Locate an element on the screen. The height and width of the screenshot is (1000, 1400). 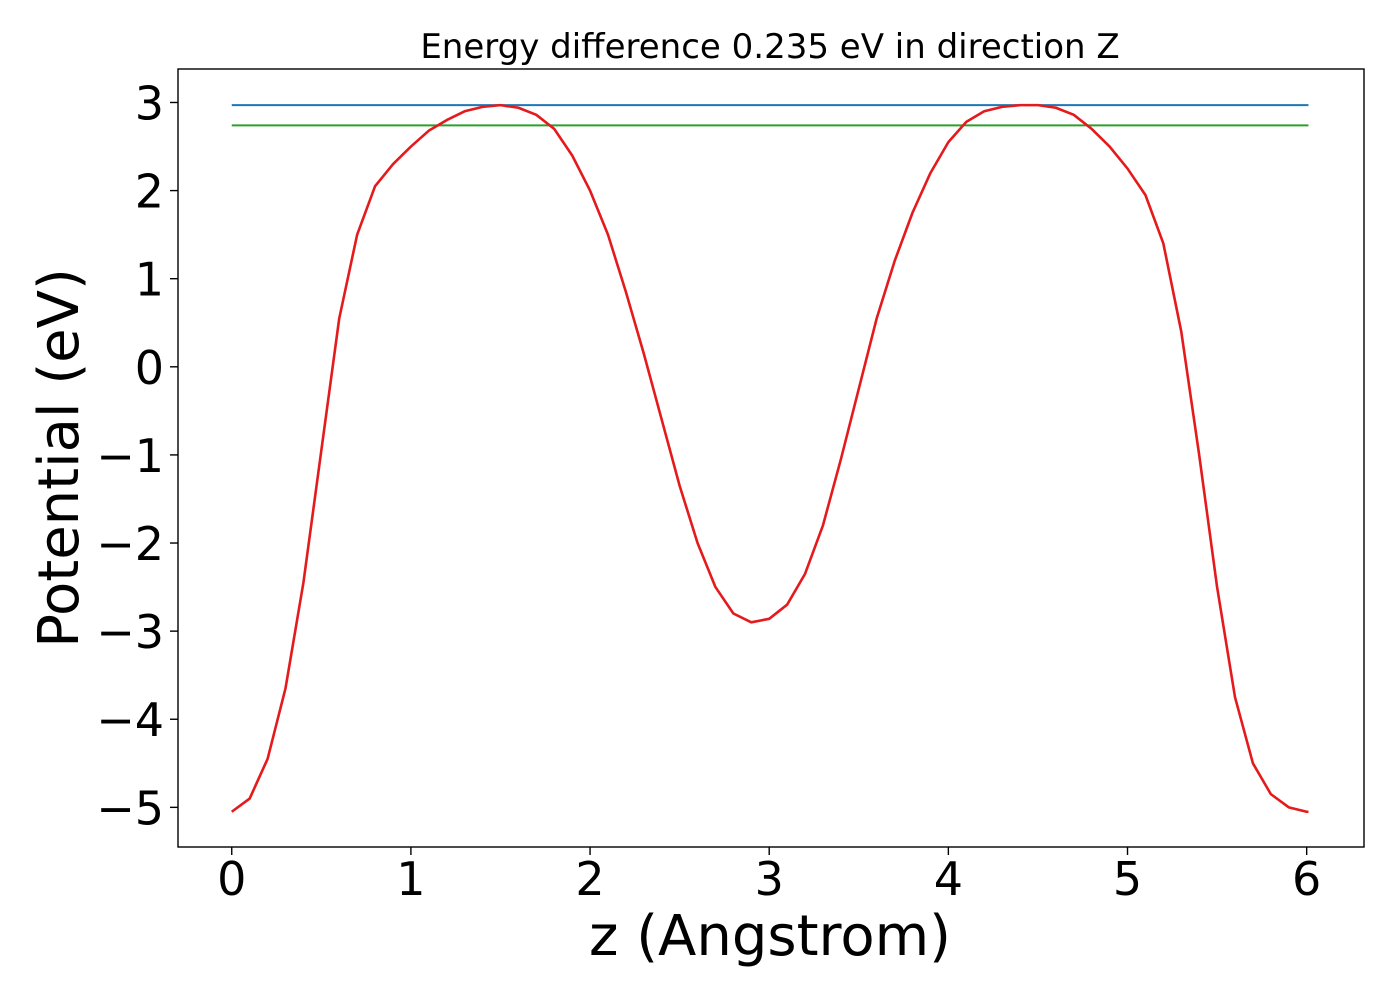
y-tick-label: 1 is located at coordinates (149, 280).